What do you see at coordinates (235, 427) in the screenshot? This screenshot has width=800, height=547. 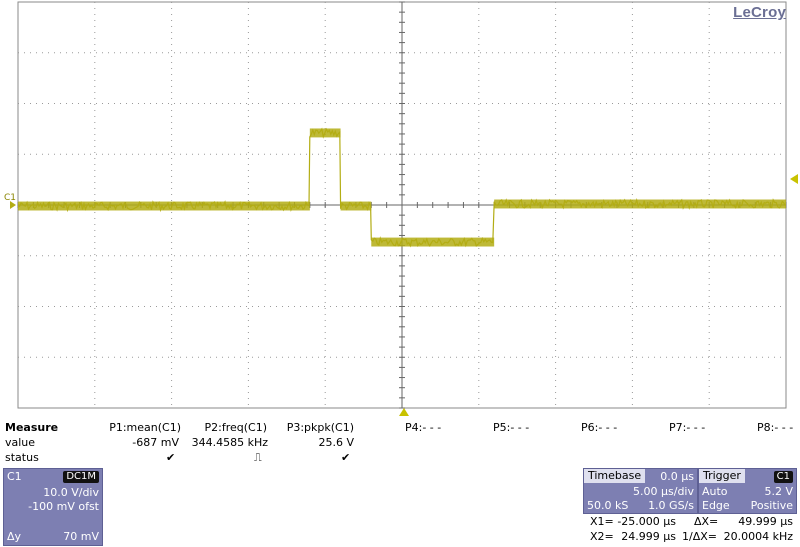 I see `p2-name: P2:freq(C1)` at bounding box center [235, 427].